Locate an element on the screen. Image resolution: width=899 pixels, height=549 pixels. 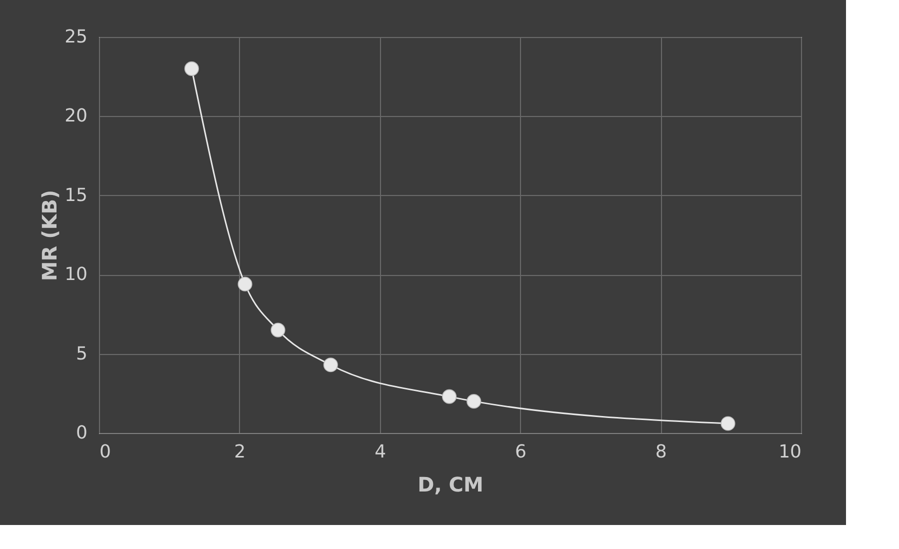
x-tick-label: 10 is located at coordinates (790, 452).